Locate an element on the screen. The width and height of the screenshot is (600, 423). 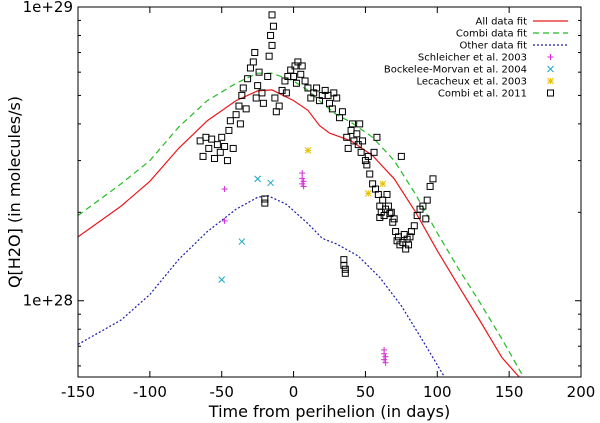
legend-label-other-data-fit: Other data fit is located at coordinates (494, 46).